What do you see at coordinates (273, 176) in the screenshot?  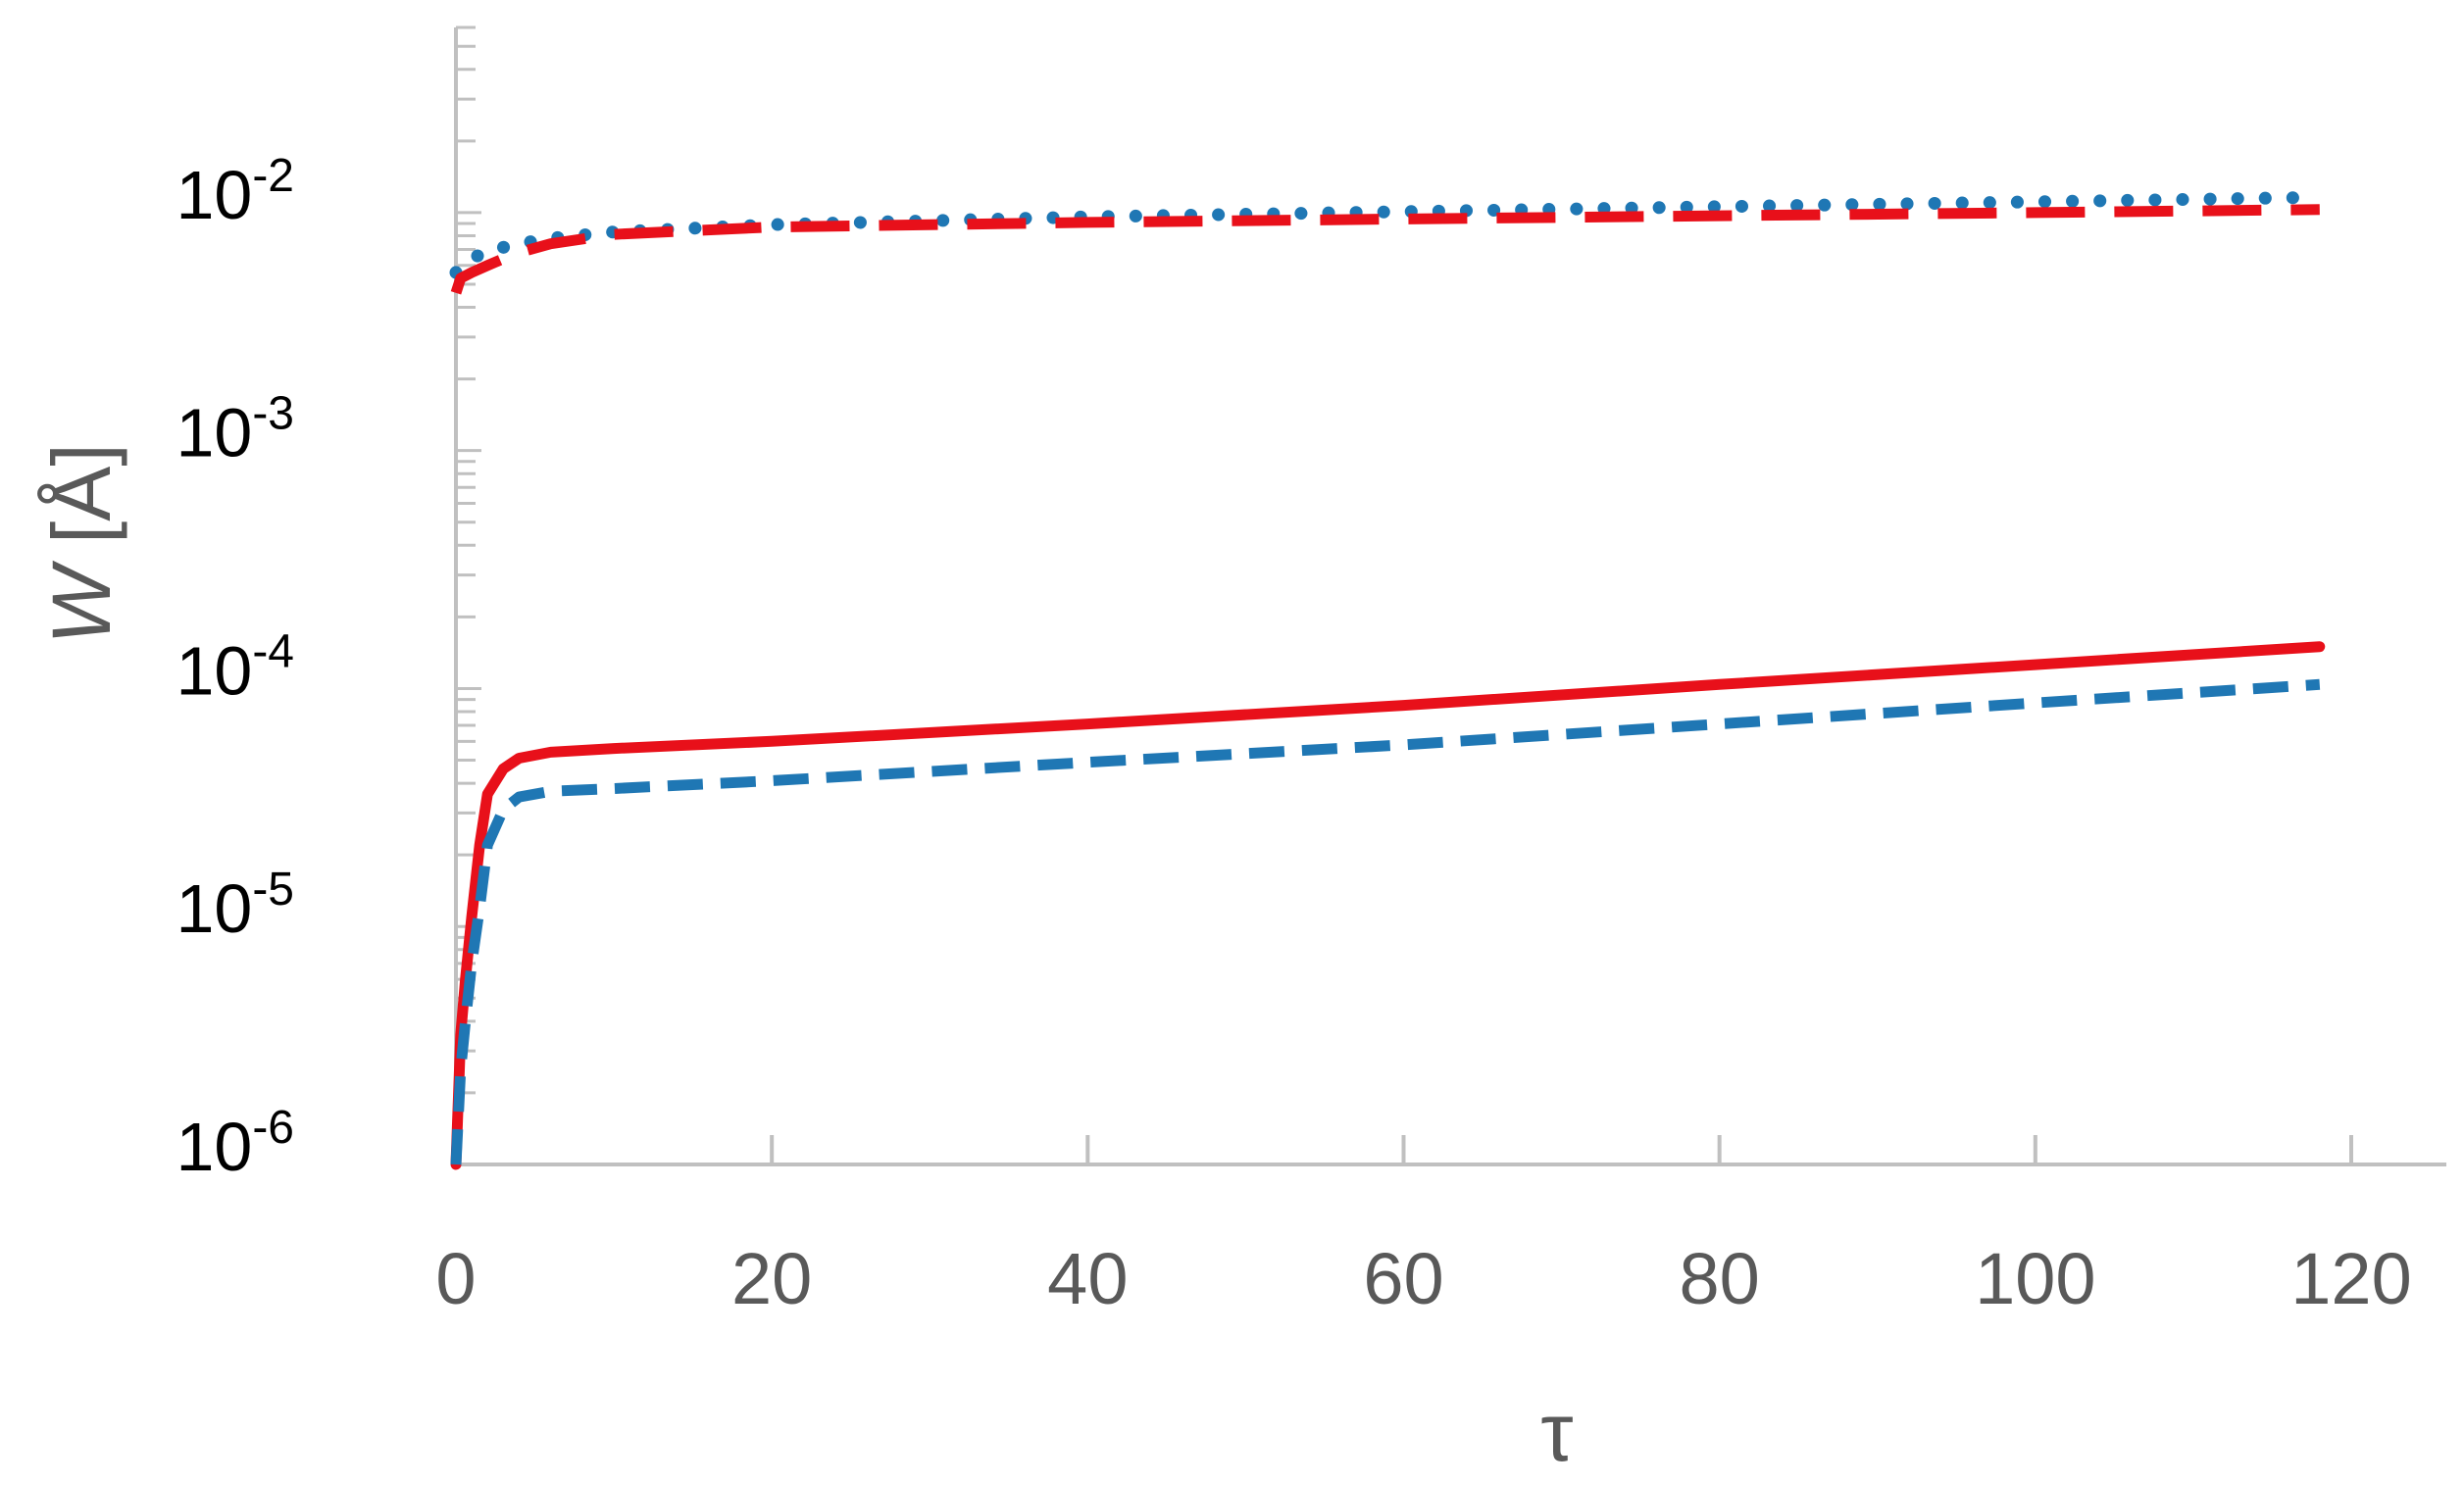 I see `y-tick-exponent: -2` at bounding box center [273, 176].